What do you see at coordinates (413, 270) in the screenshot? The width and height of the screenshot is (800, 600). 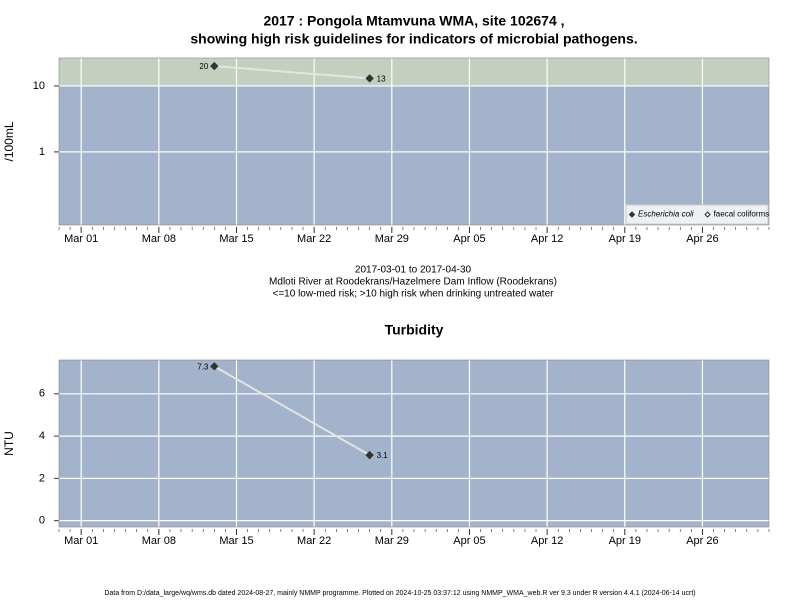 I see `annotation: 2017-03-01 to 2017-04-30` at bounding box center [413, 270].